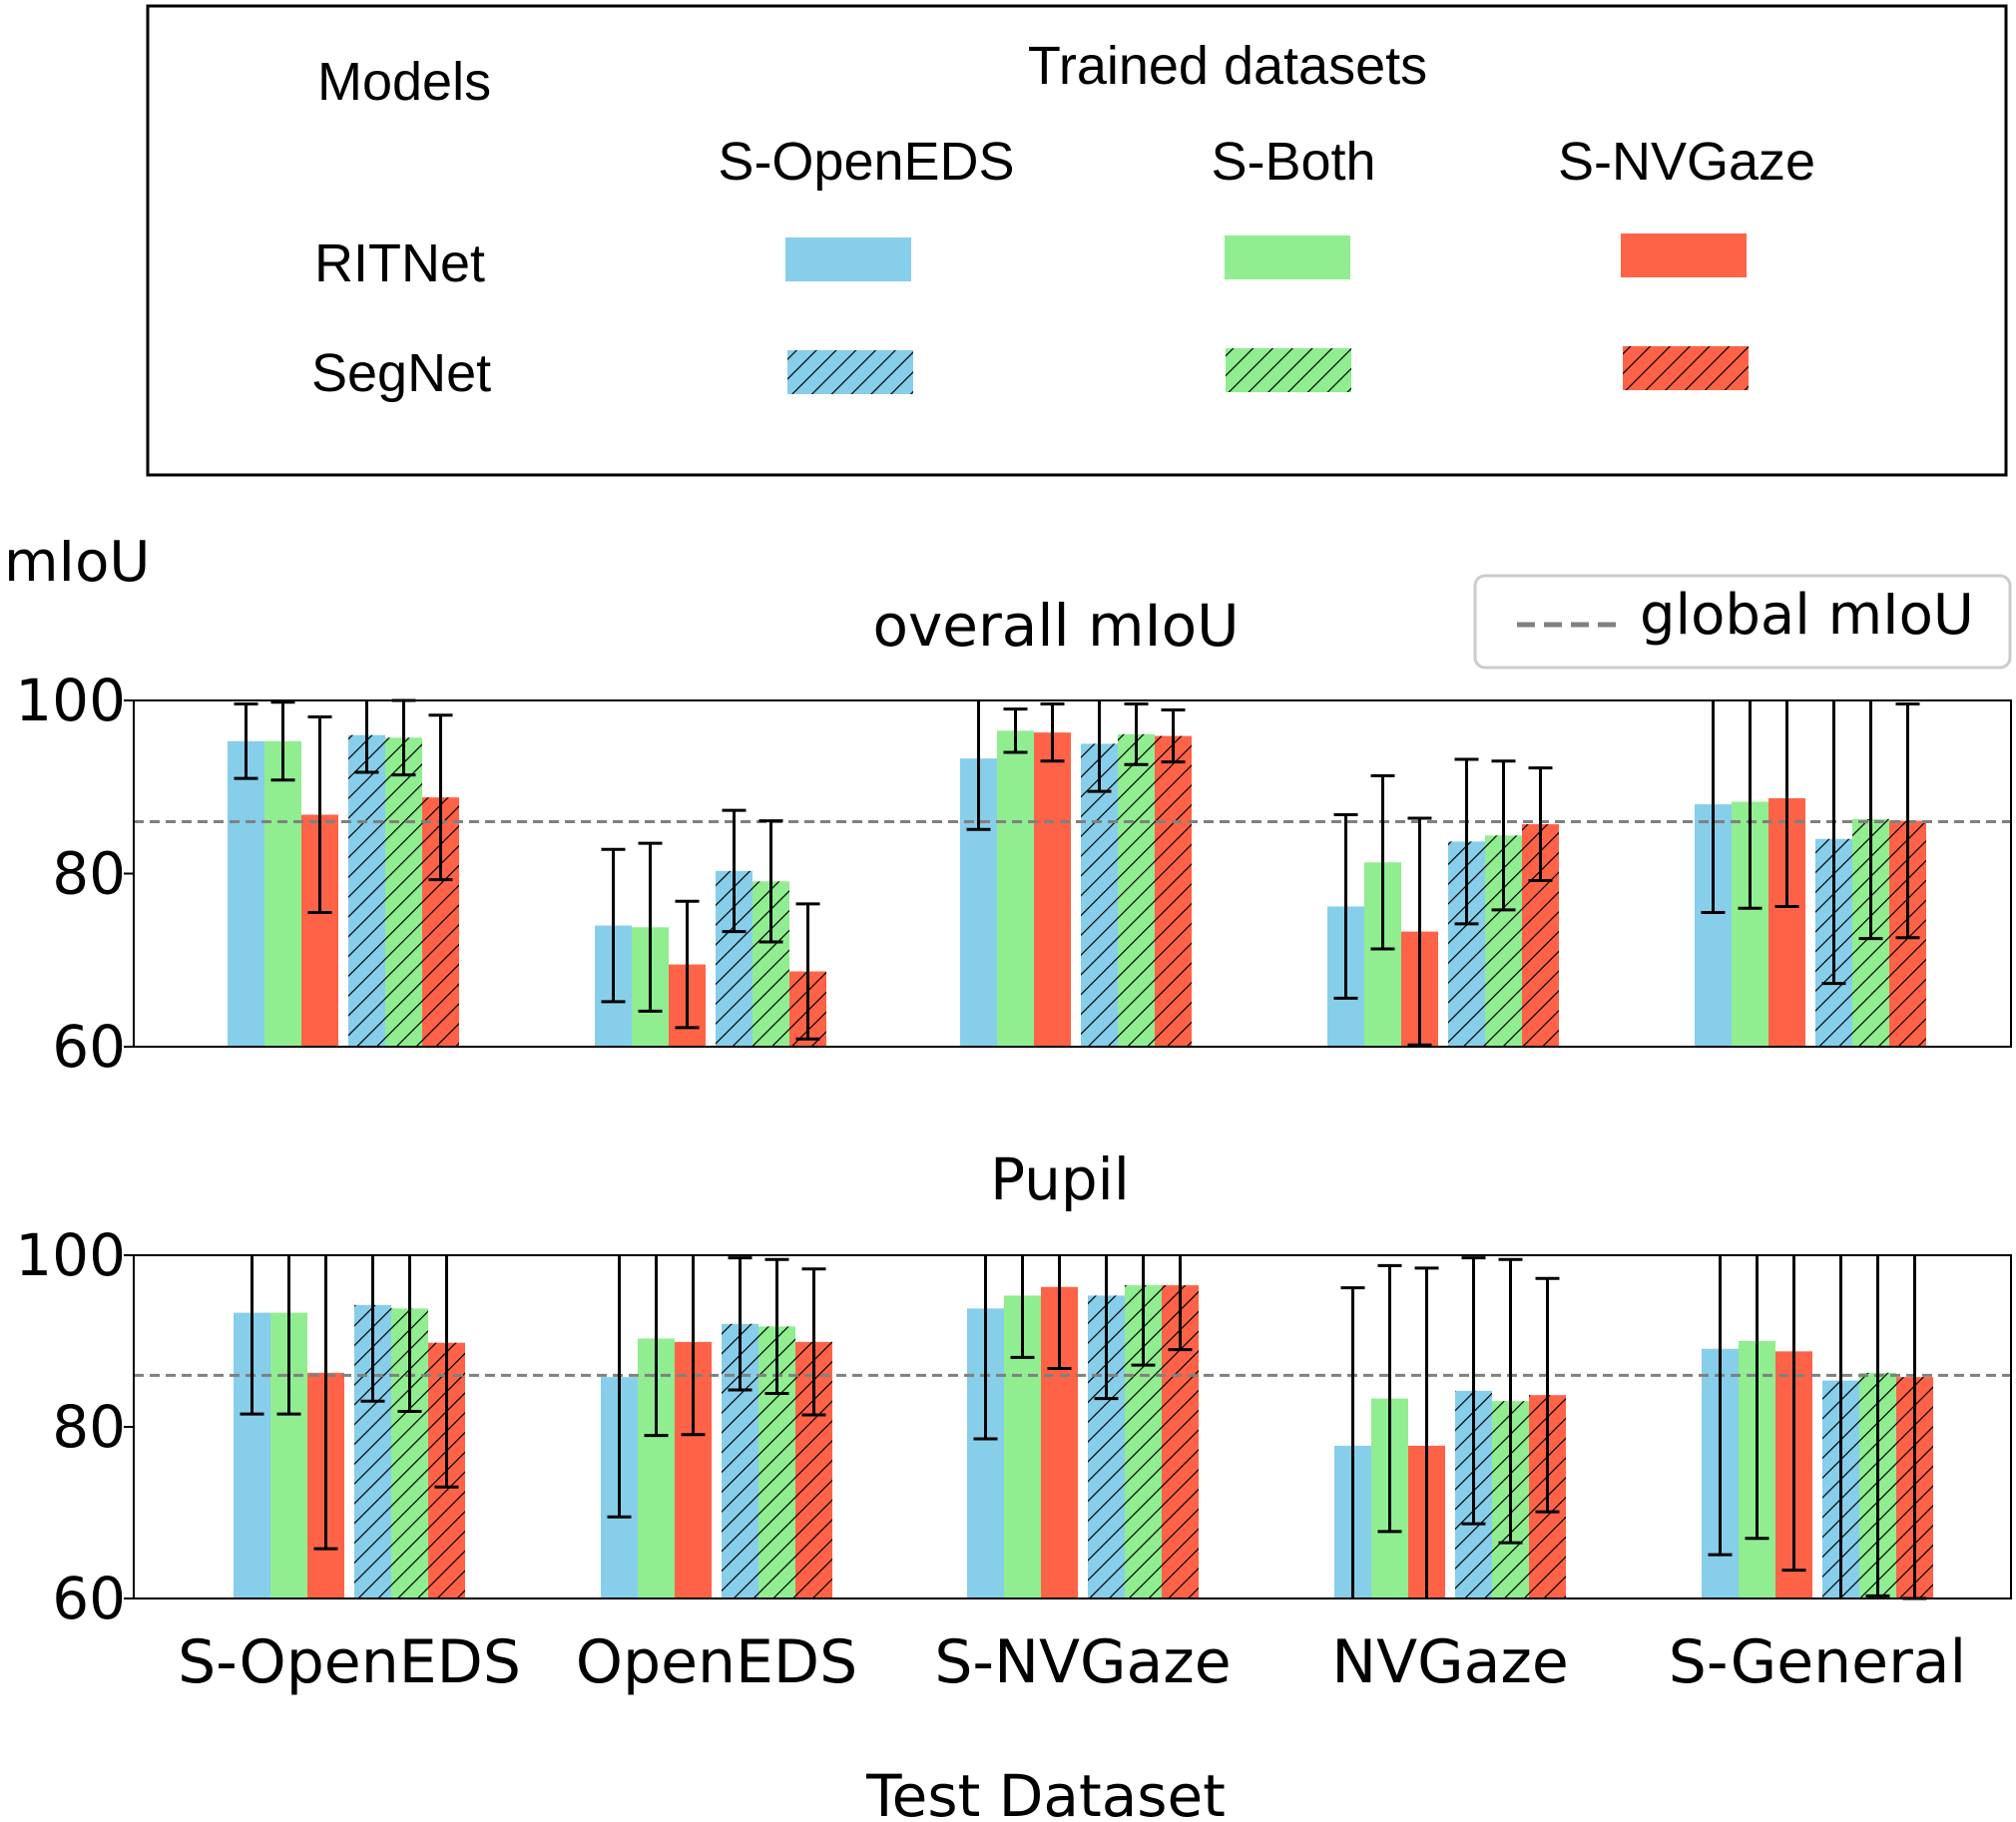 This screenshot has width=2016, height=1822. Describe the element at coordinates (401, 373) in the screenshot. I see `legend-model-segnet: SegNet` at that location.